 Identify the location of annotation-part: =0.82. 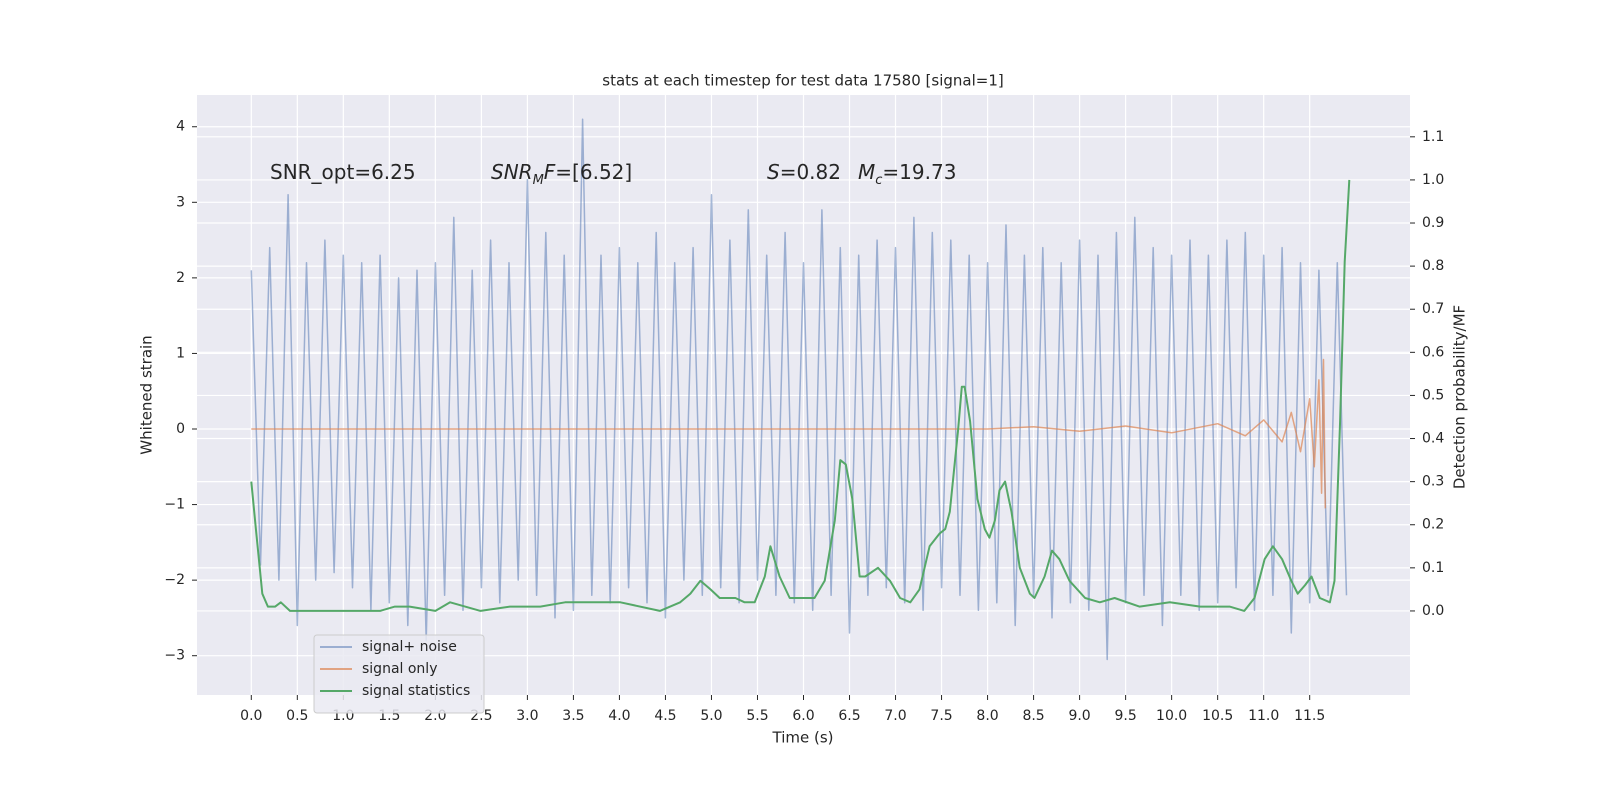
(810, 172).